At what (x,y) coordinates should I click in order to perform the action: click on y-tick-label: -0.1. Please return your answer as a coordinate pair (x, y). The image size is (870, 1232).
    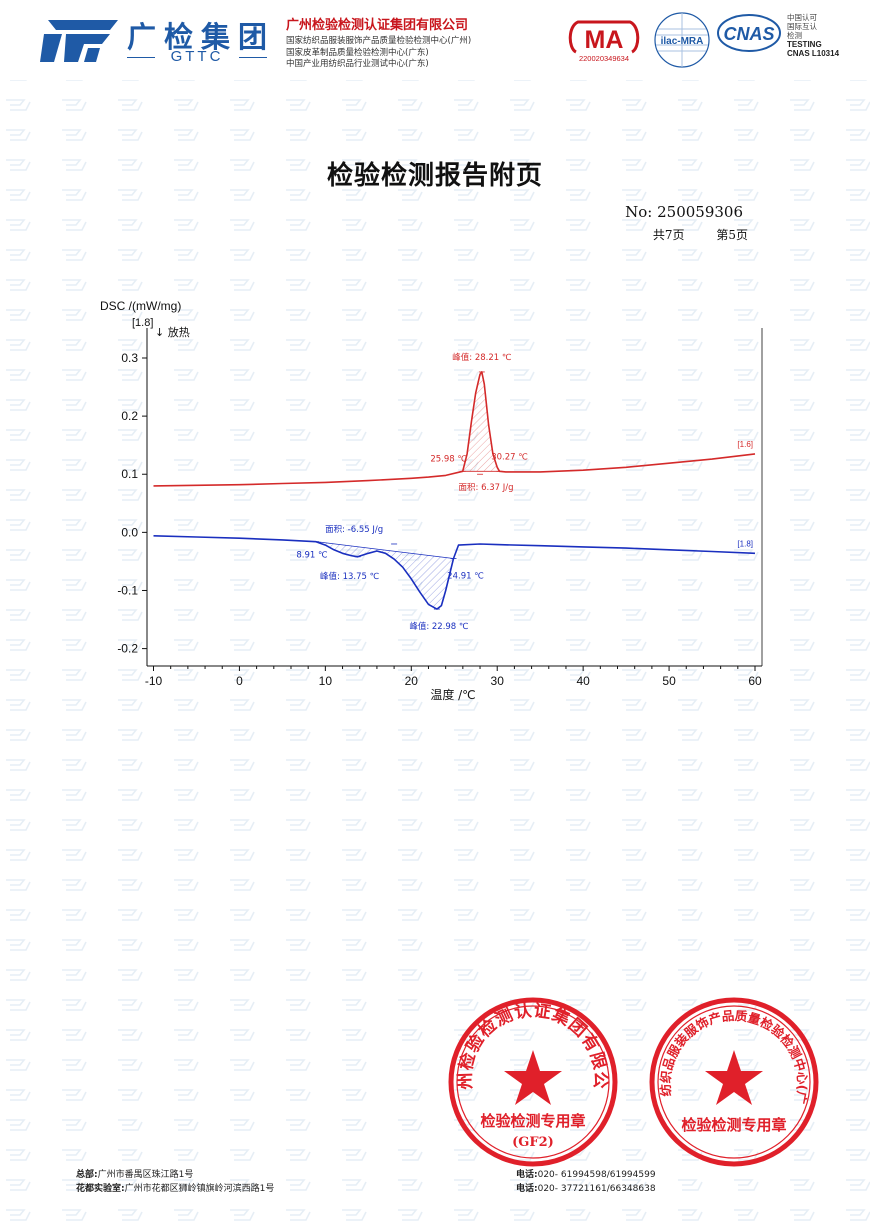
    Looking at the image, I should click on (127, 590).